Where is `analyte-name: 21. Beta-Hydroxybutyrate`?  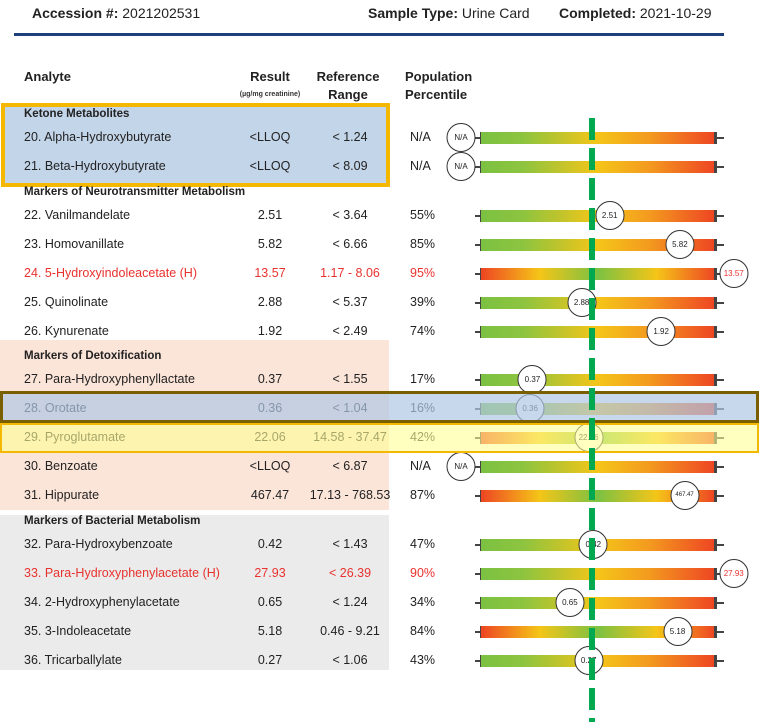
analyte-name: 21. Beta-Hydroxybutyrate is located at coordinates (95, 166).